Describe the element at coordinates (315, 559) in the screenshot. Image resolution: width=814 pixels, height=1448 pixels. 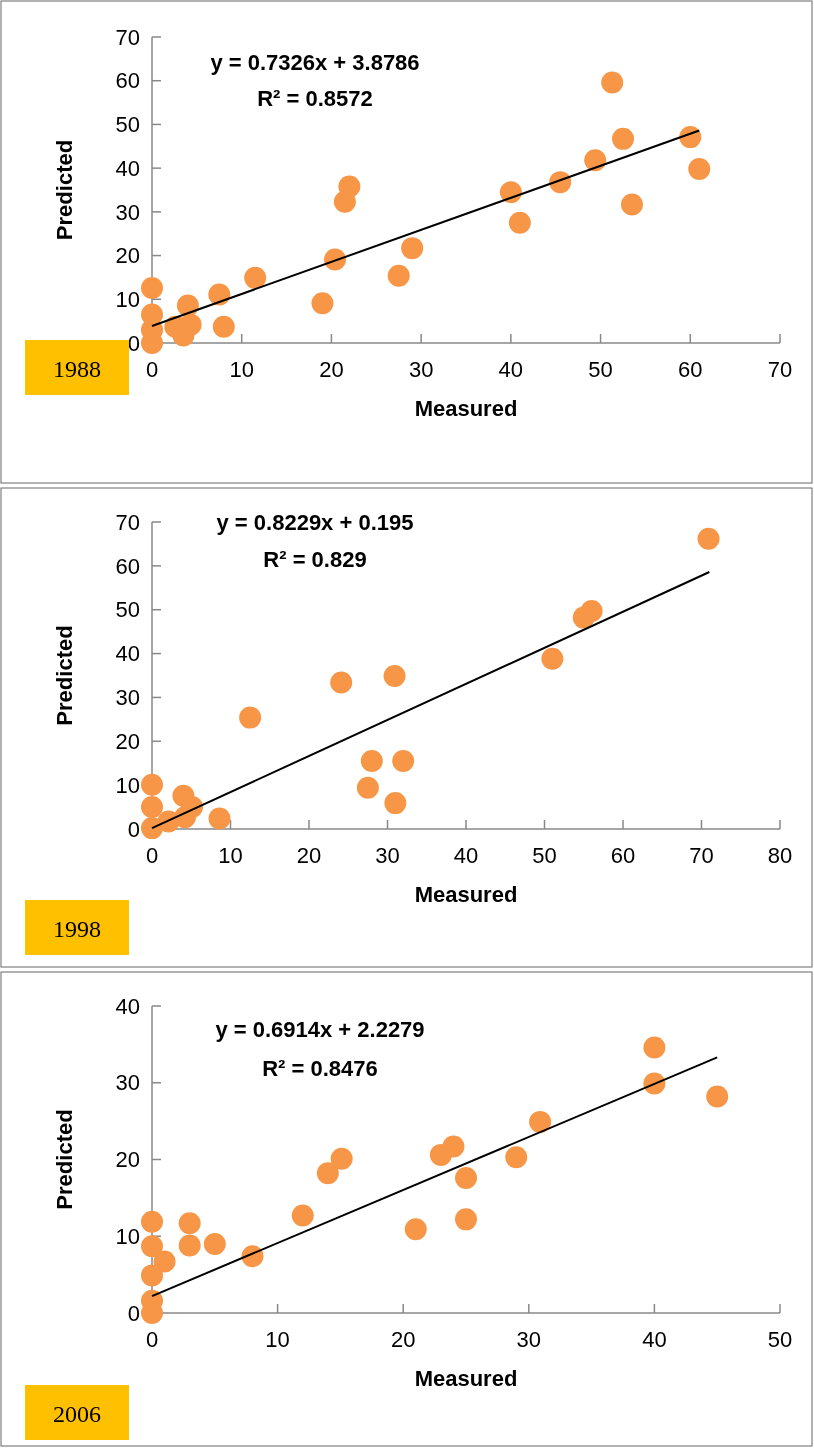
I see `annotation: R² = 0.829` at that location.